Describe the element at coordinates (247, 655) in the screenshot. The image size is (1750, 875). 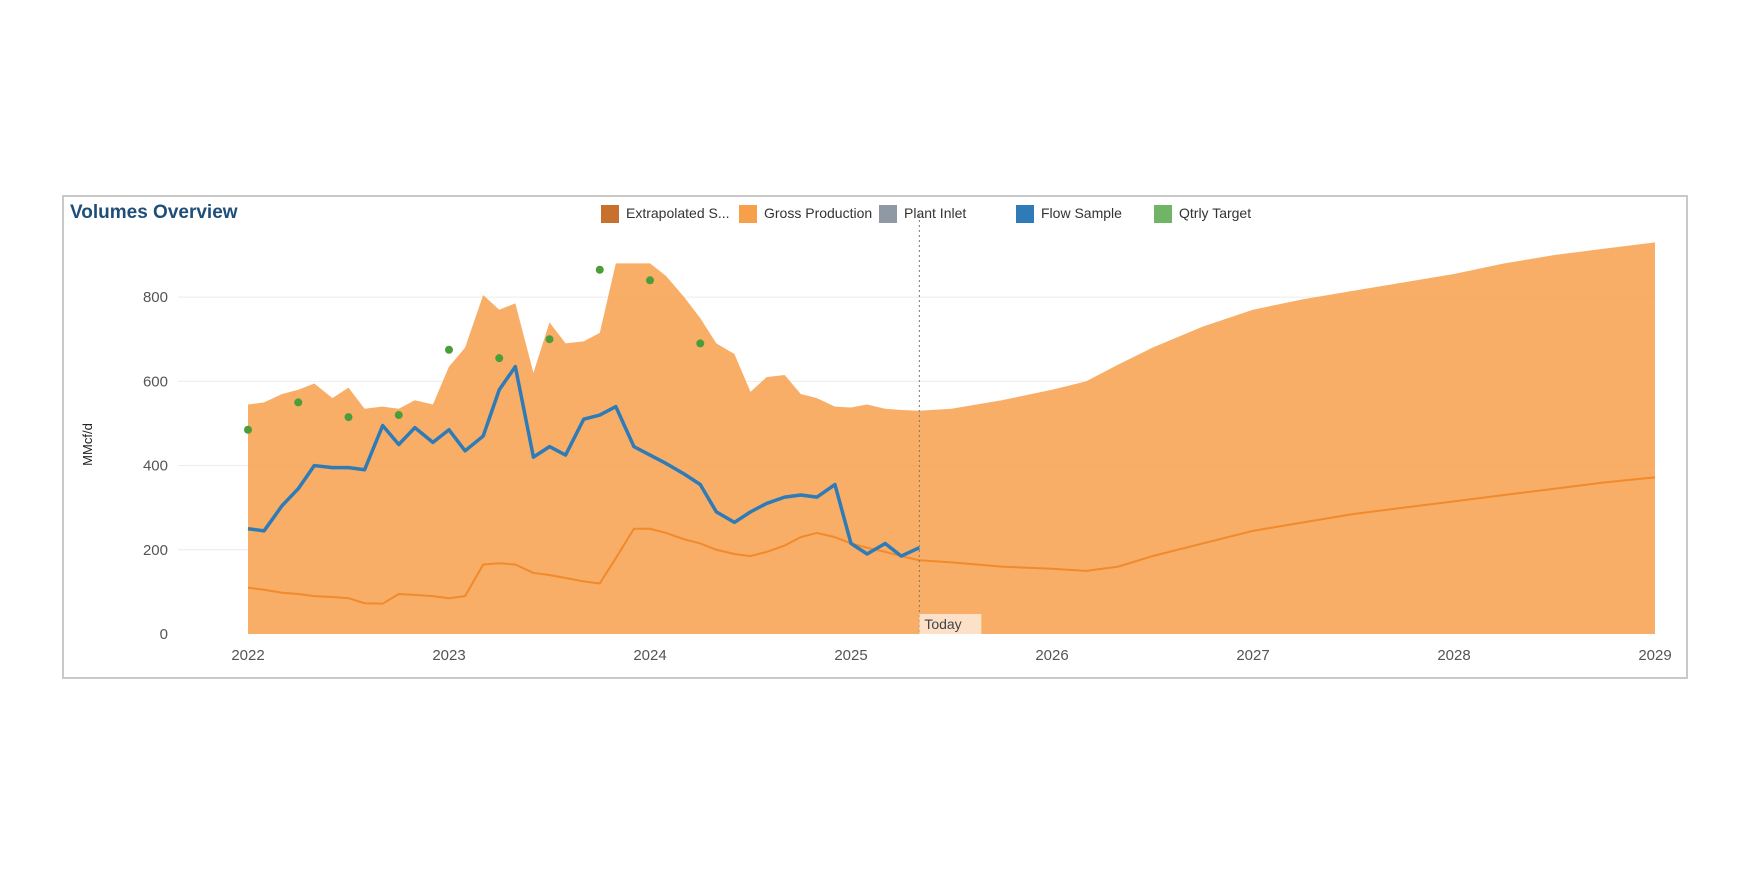
I see `x-tick-label: 2022` at that location.